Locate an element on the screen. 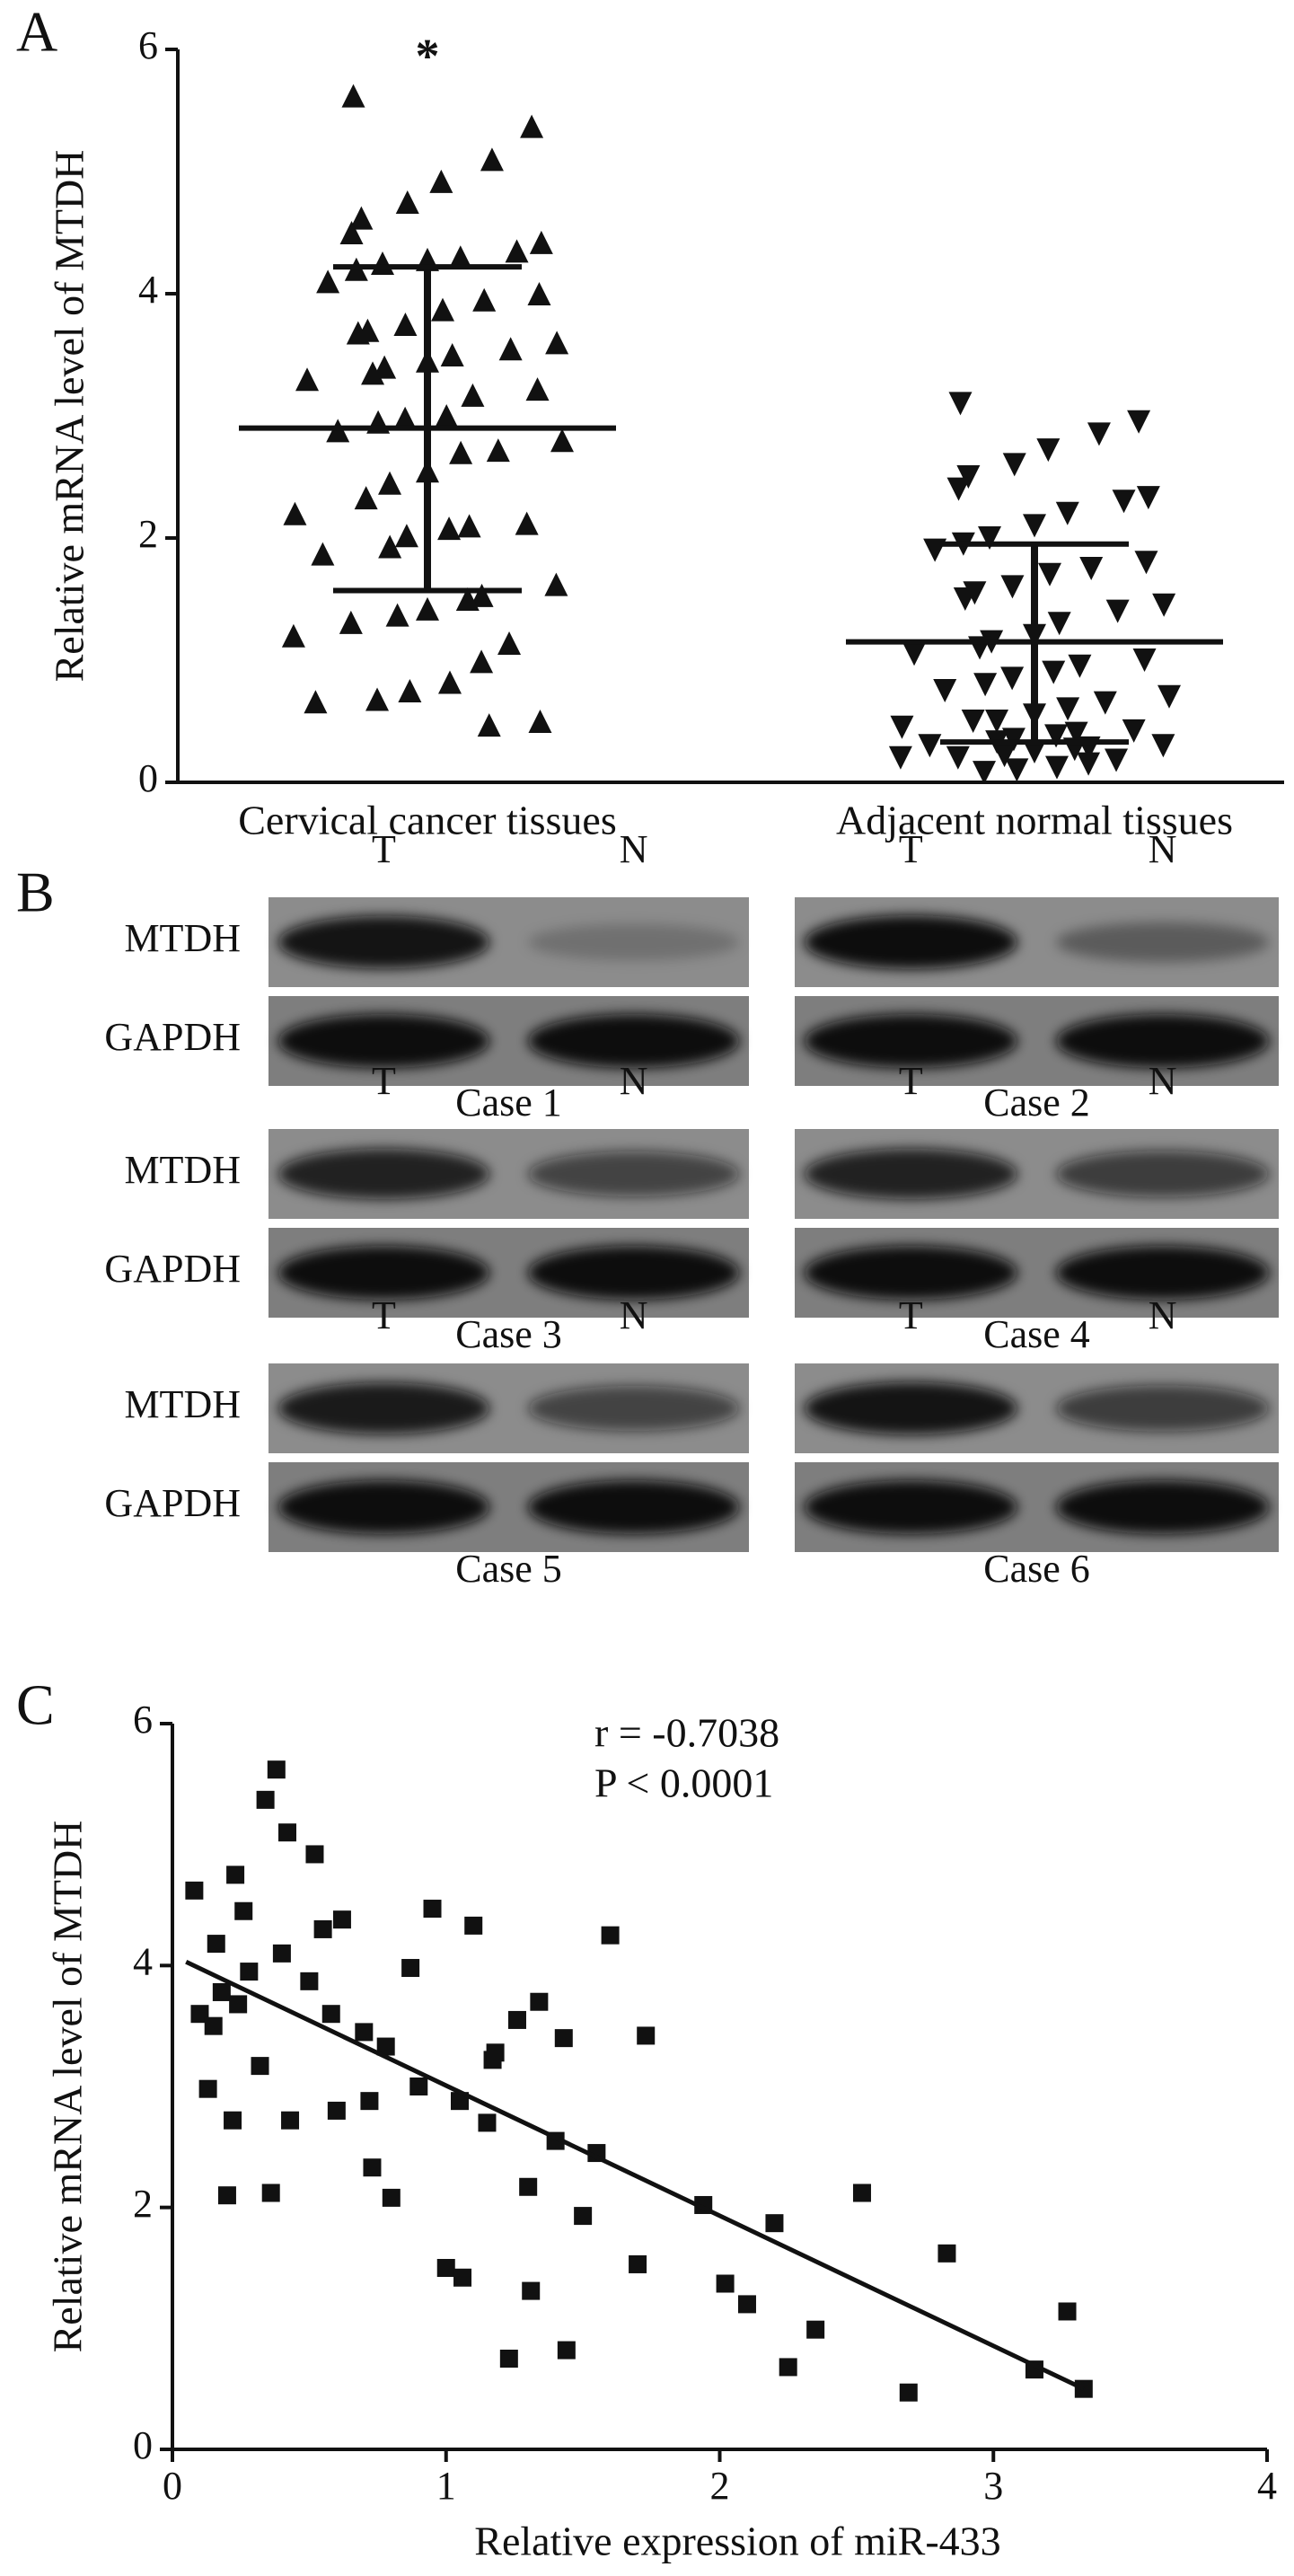 The image size is (1294, 2576). panel-label: C is located at coordinates (35, 1705).